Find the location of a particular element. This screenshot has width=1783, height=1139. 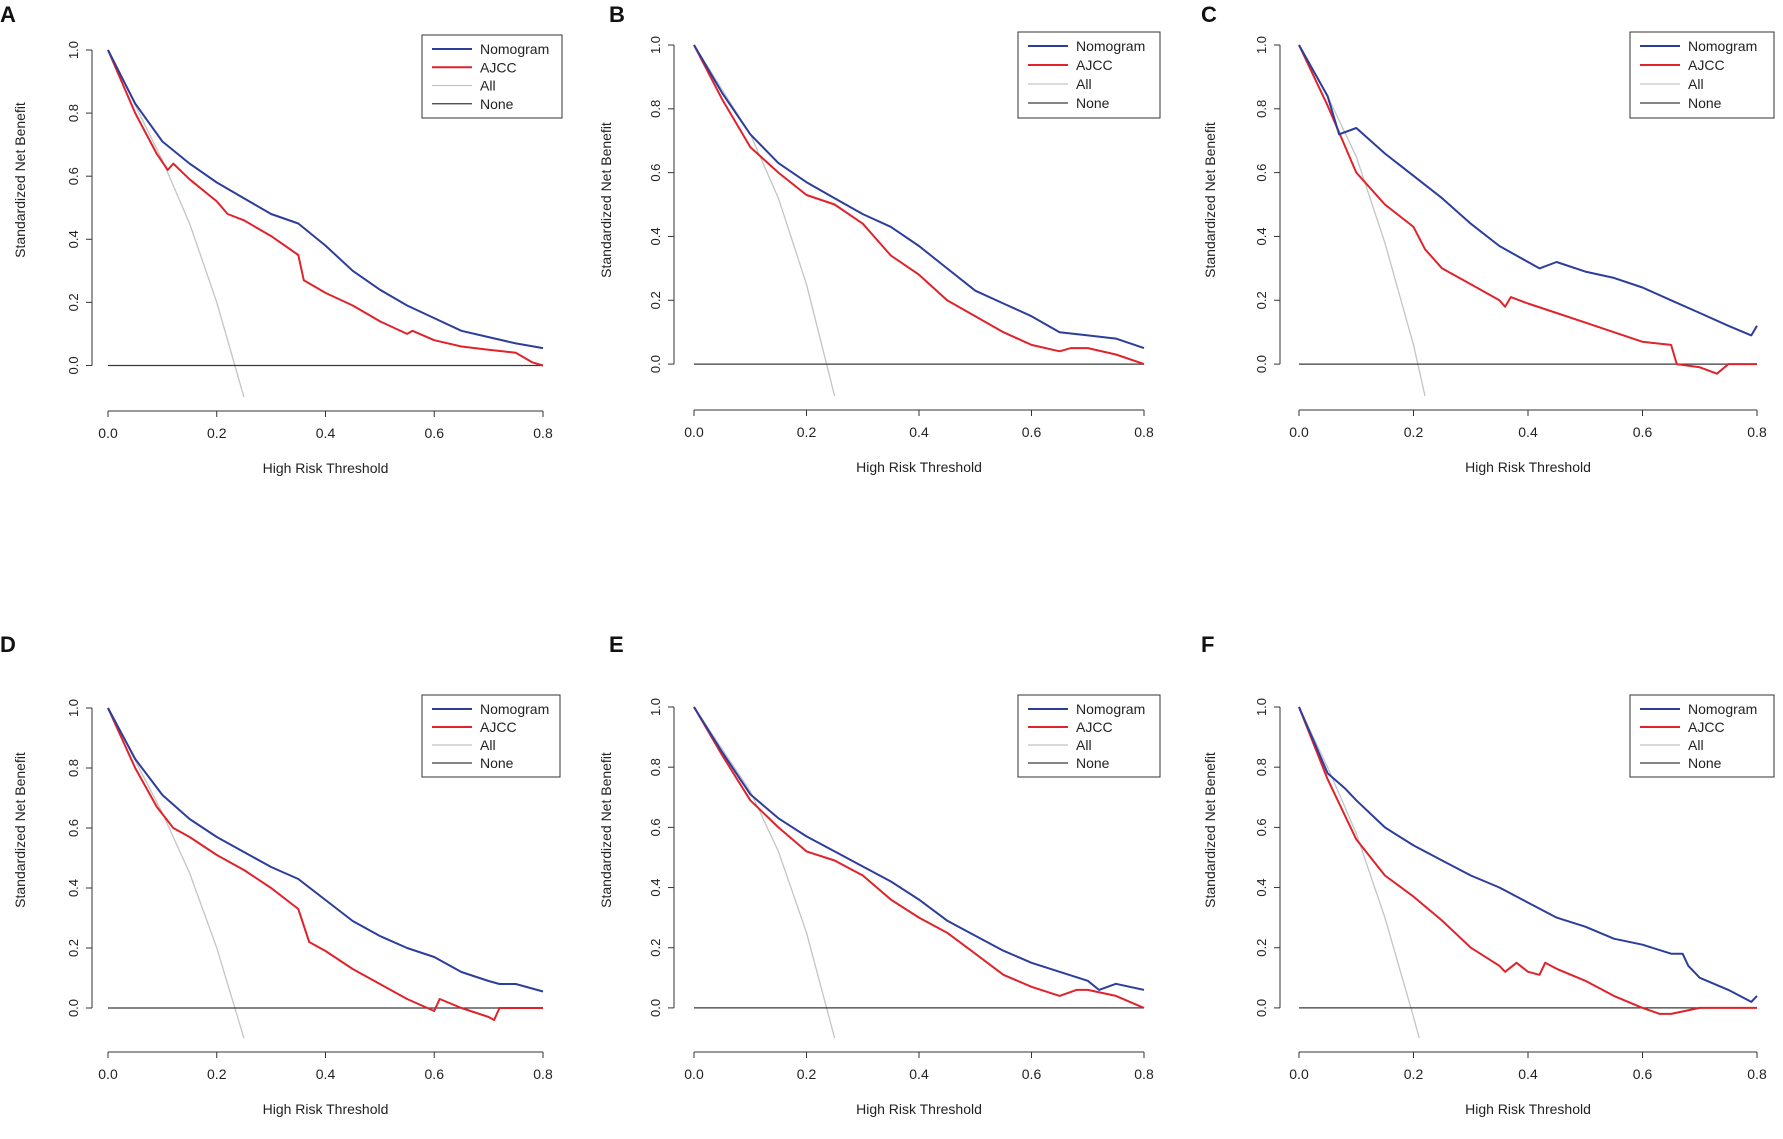

panel-label-e: E is located at coordinates (616, 644).